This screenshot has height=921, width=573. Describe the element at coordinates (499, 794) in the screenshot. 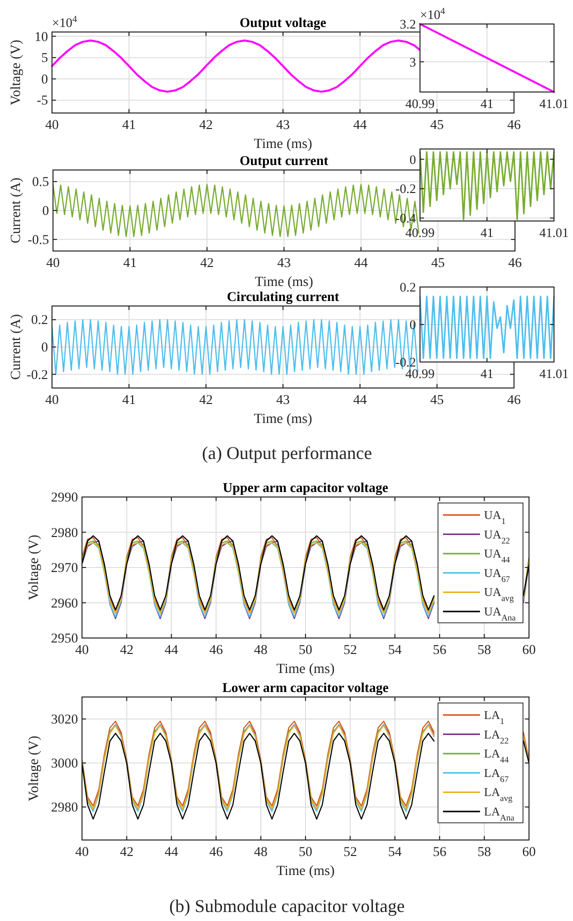

I see `legend-label: LA$_{avg}$` at that location.